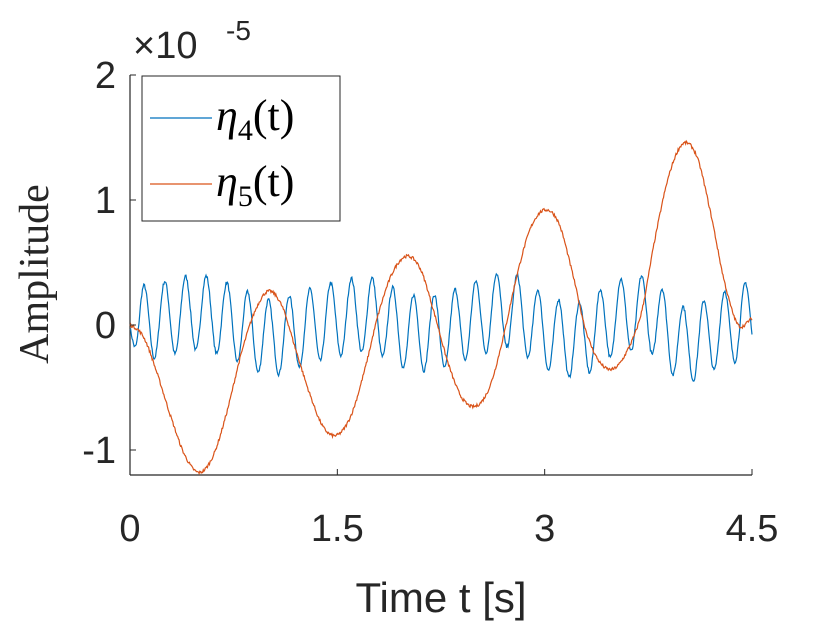 This screenshot has height=623, width=830. I want to click on x-tick-label: 4.5, so click(752, 529).